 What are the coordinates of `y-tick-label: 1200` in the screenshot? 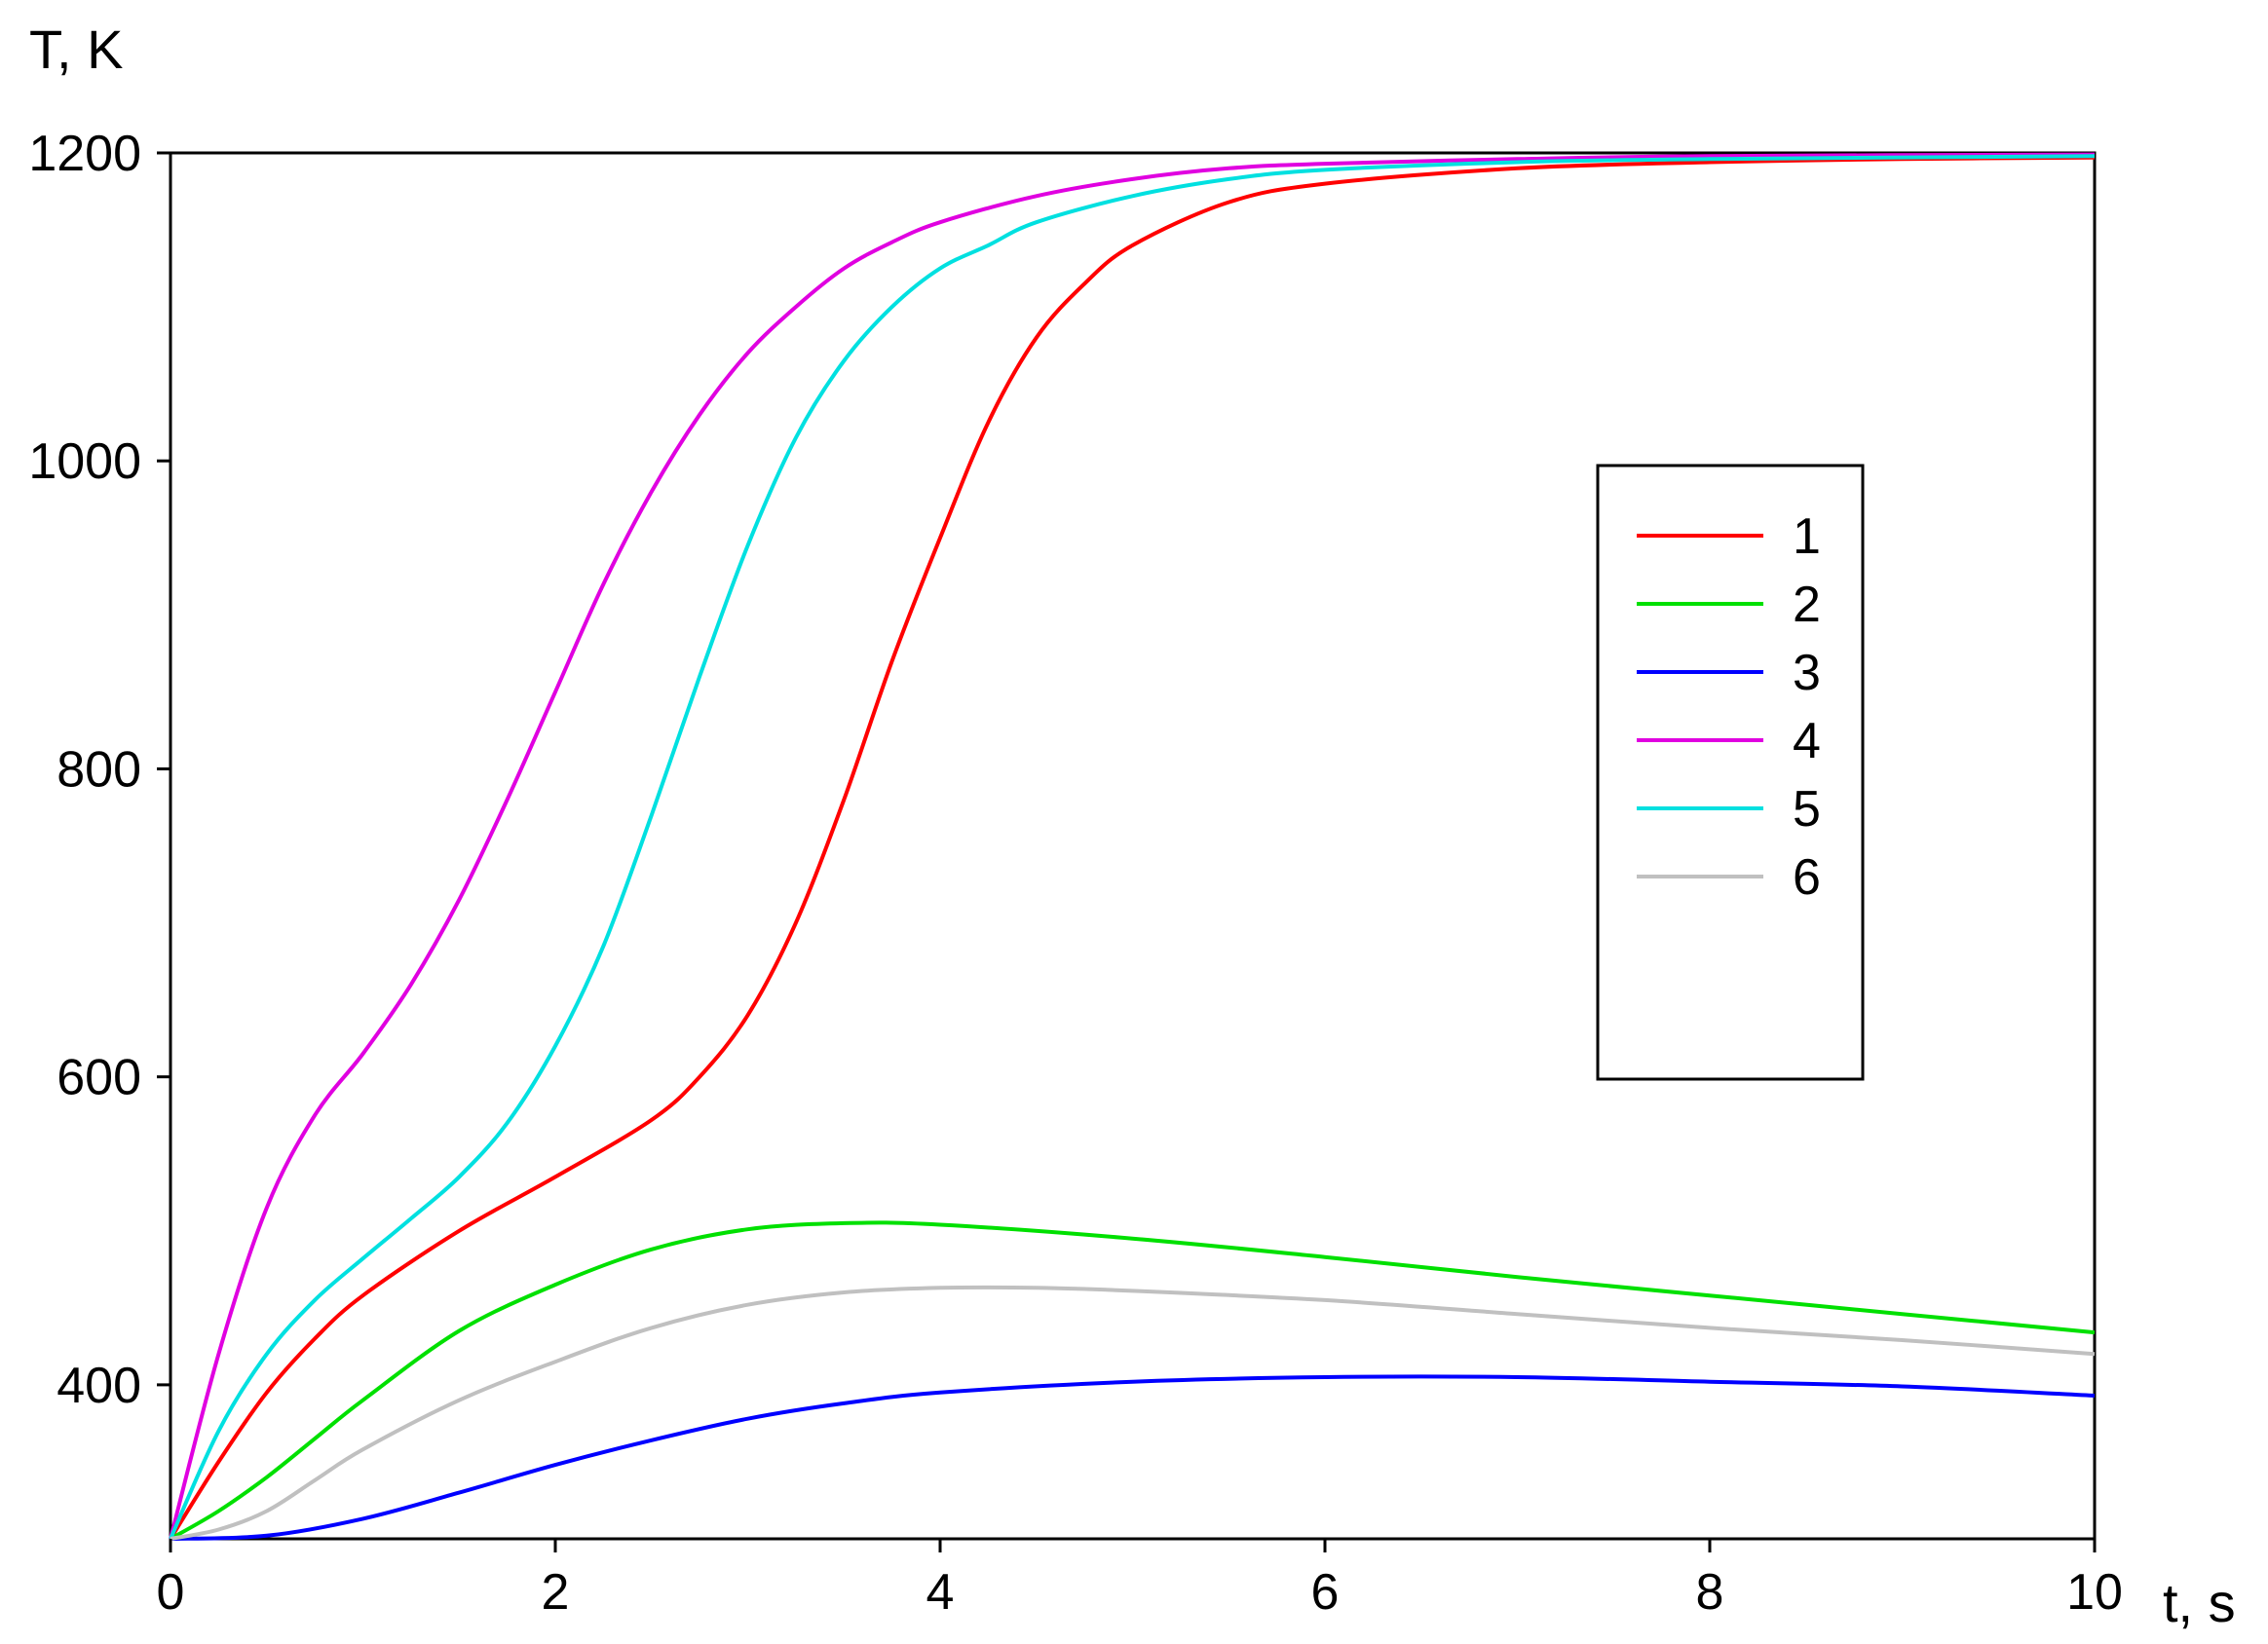 It's located at (84, 154).